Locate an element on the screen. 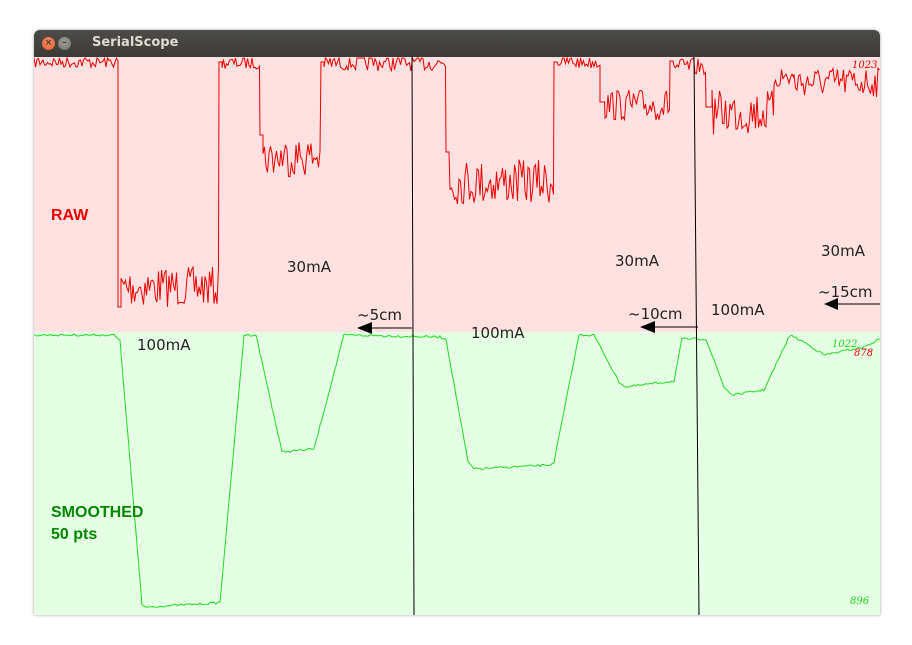 This screenshot has height=645, width=912. window-title: SerialScope is located at coordinates (135, 42).